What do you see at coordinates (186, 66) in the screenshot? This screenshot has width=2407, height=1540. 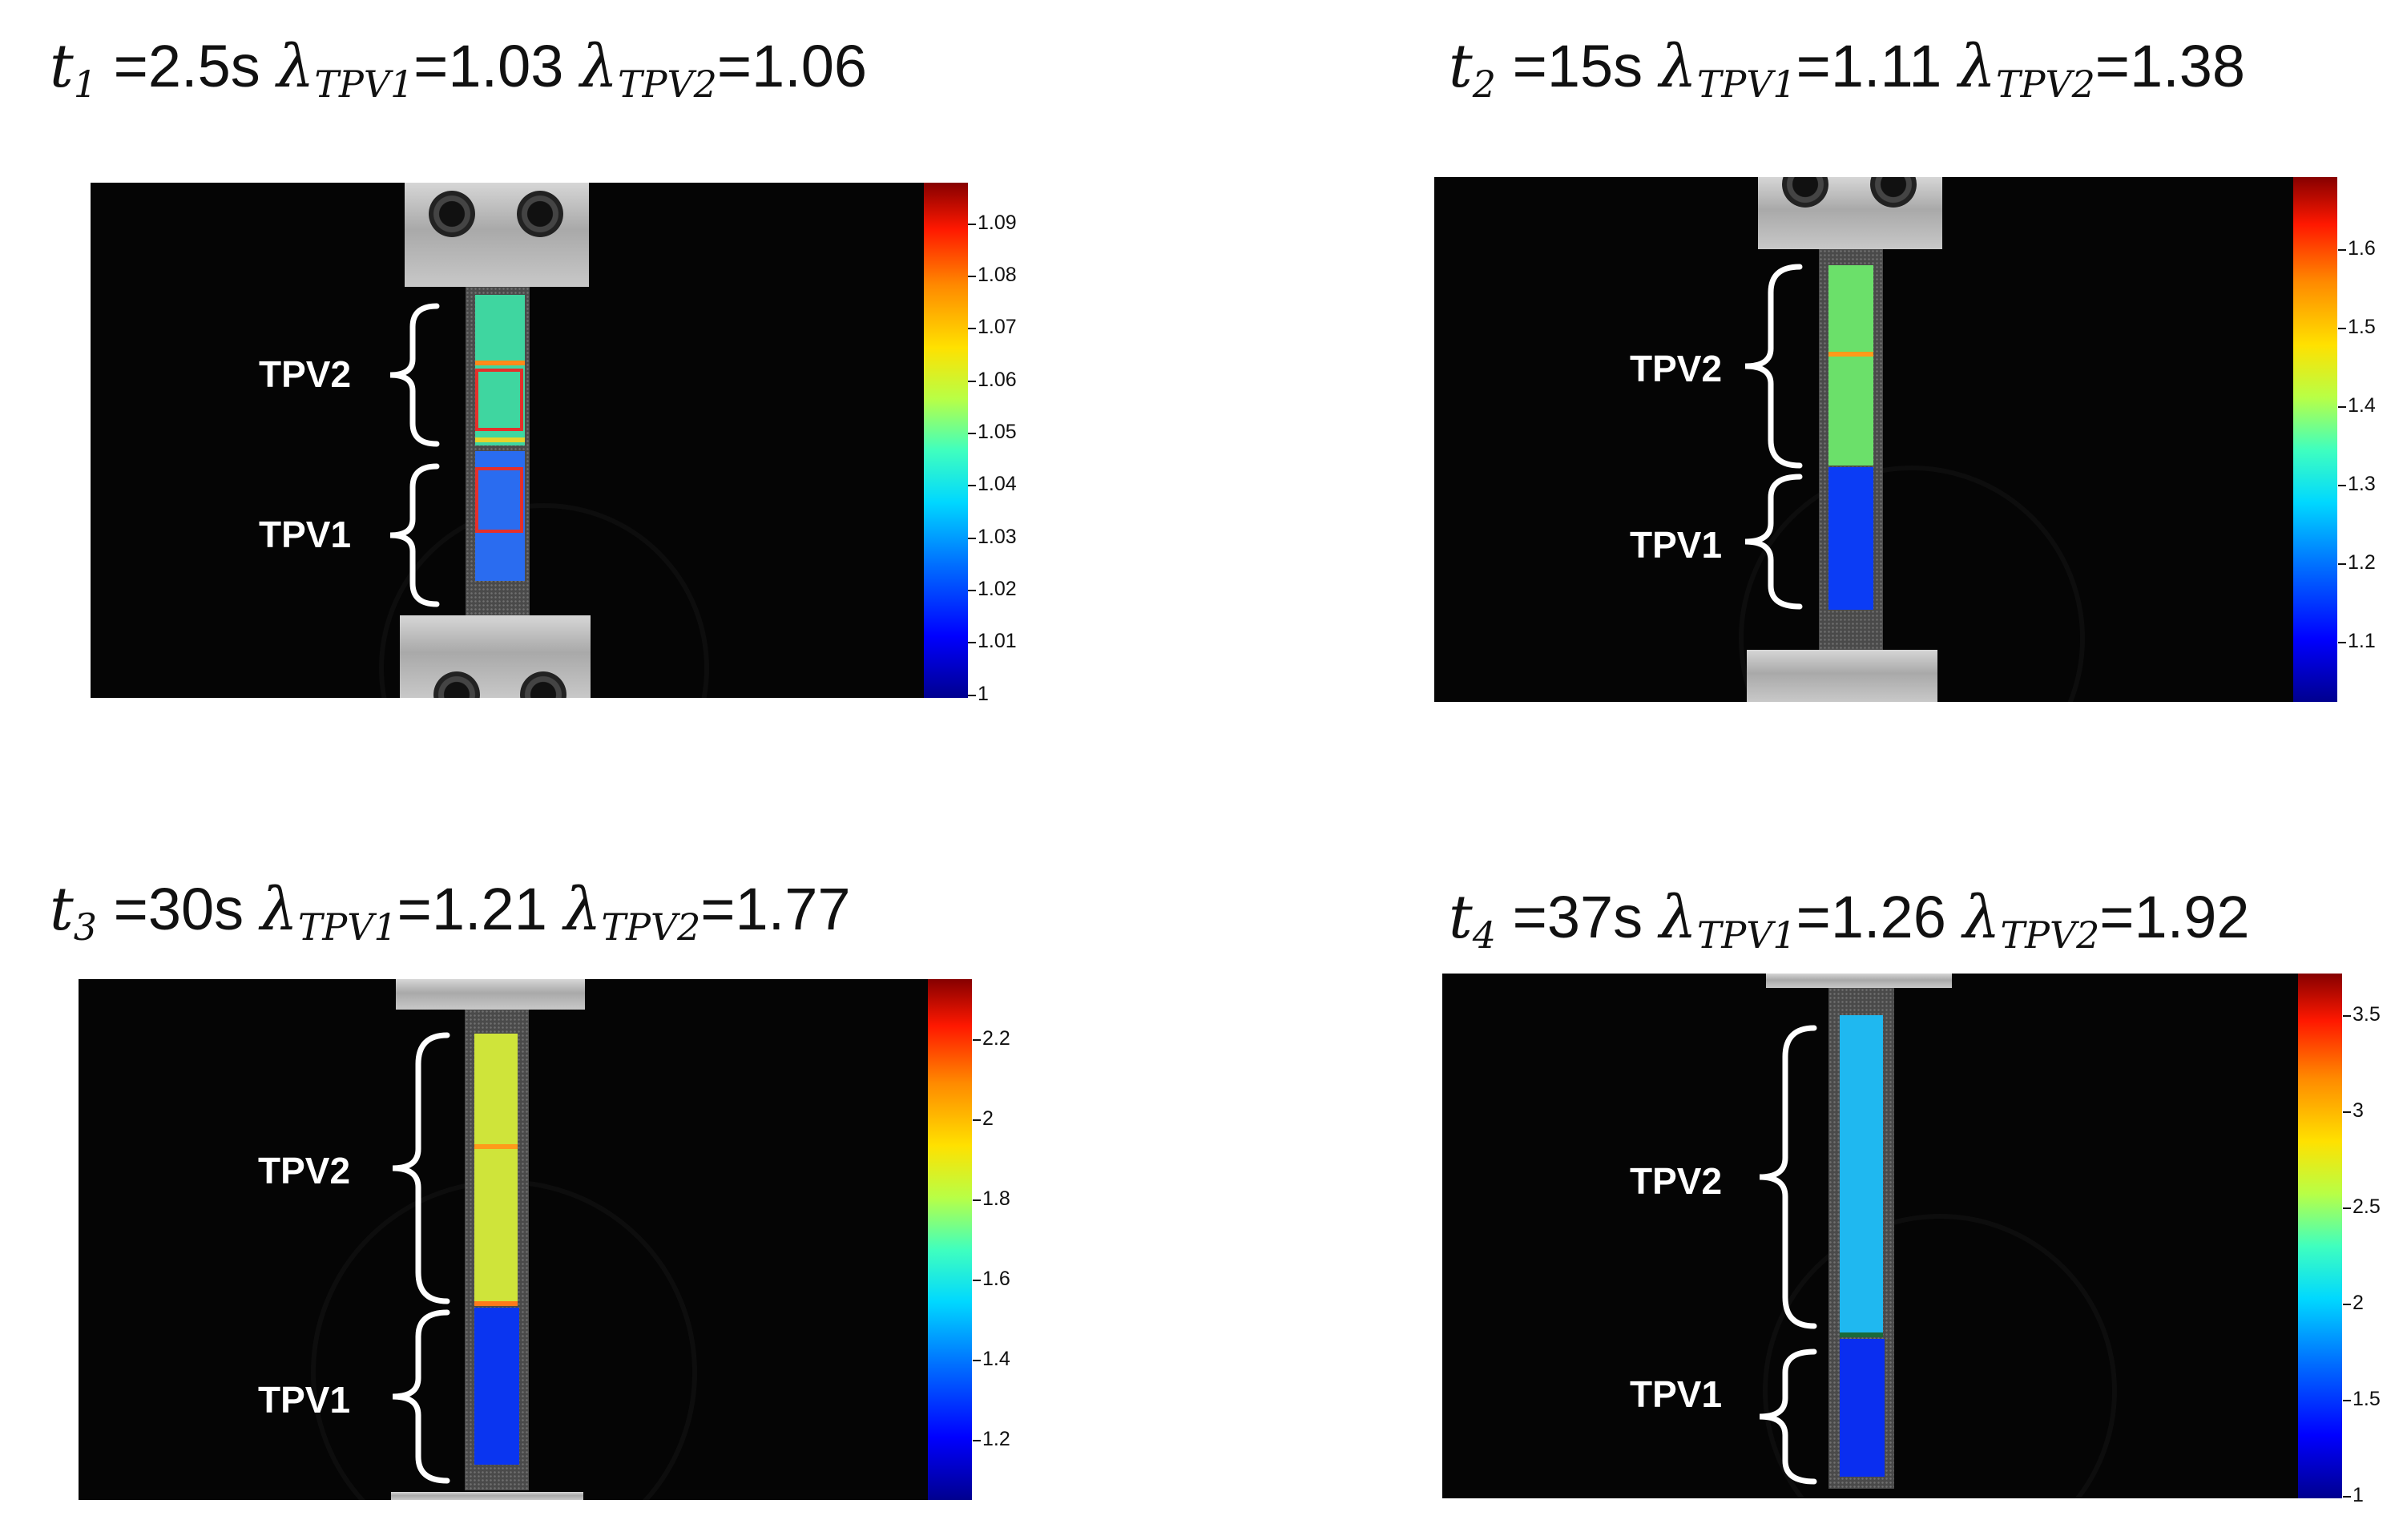 I see `time-value: =2.5s` at bounding box center [186, 66].